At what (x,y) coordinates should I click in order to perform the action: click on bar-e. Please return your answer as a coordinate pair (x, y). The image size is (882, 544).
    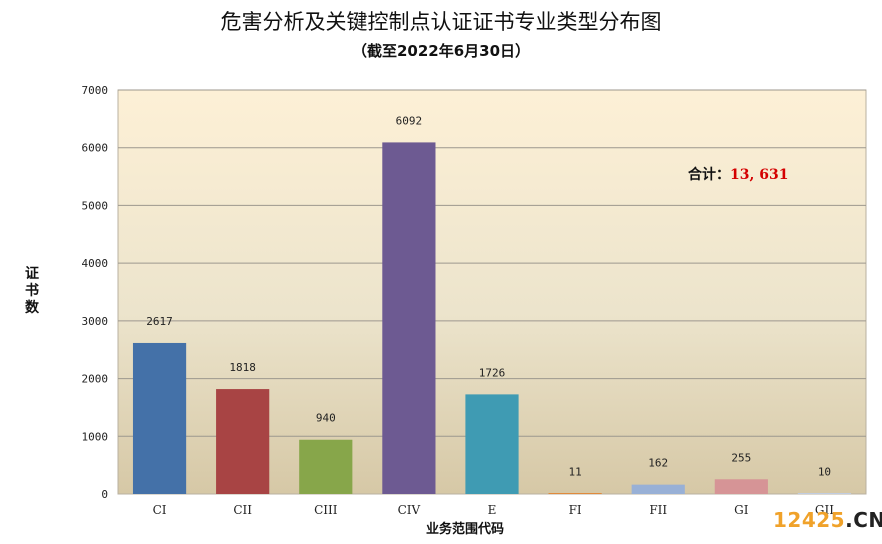
    Looking at the image, I should click on (492, 444).